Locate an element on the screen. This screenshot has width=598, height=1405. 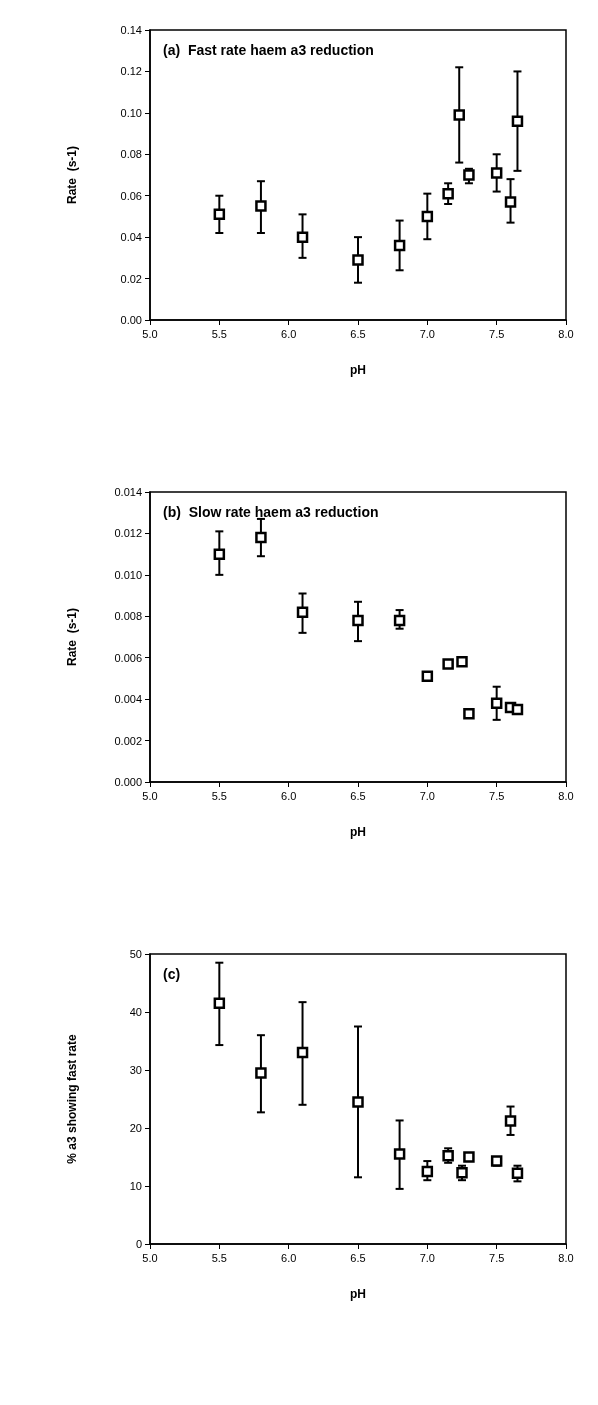
y-tick-label: 0.006 is located at coordinates (128, 657).